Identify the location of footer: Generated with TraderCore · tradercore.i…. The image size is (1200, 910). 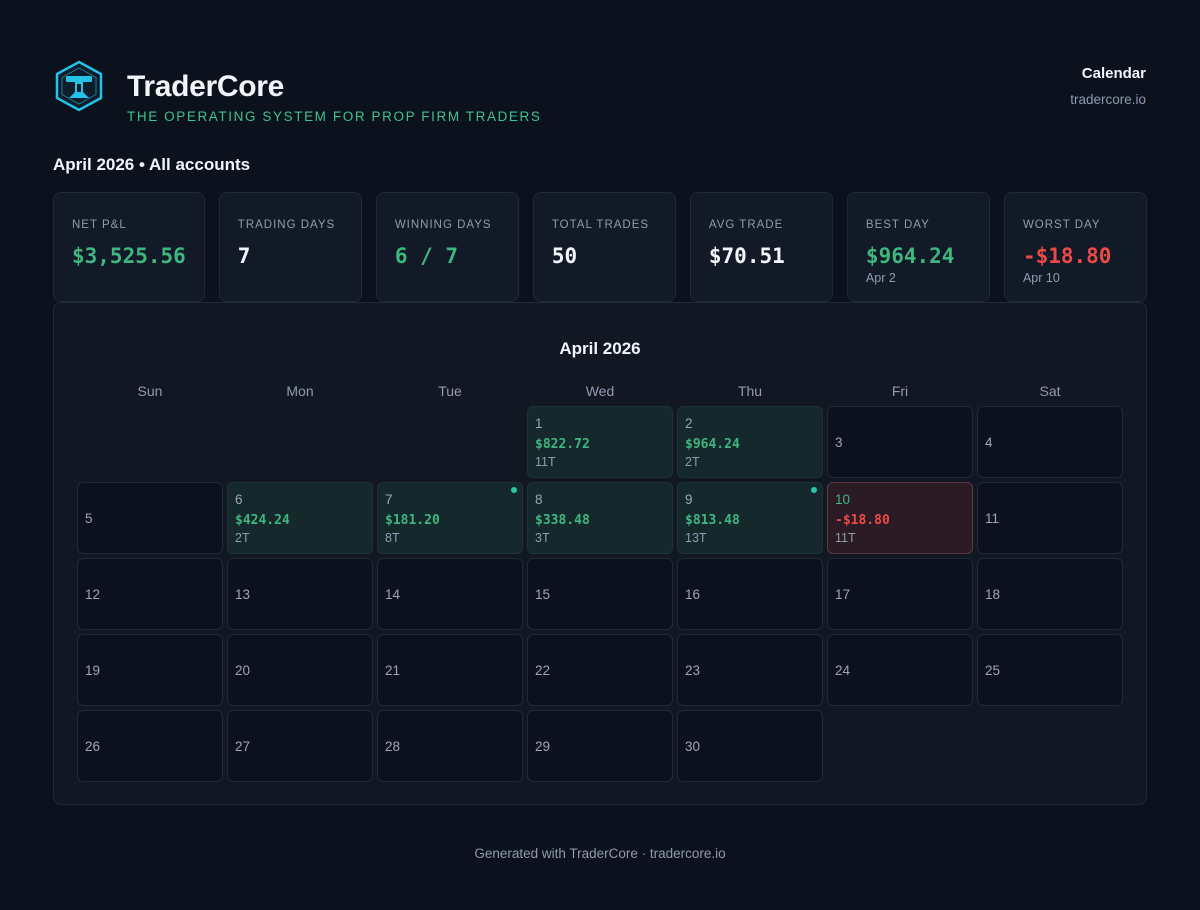
(600, 853).